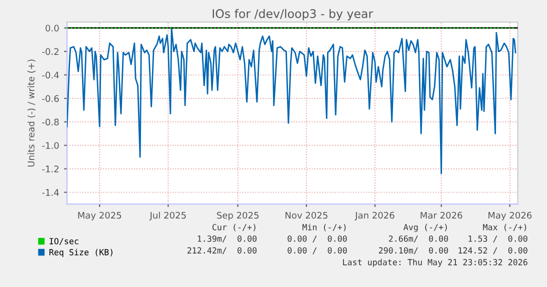  I want to click on x-tick-label: Nov 2025, so click(307, 215).